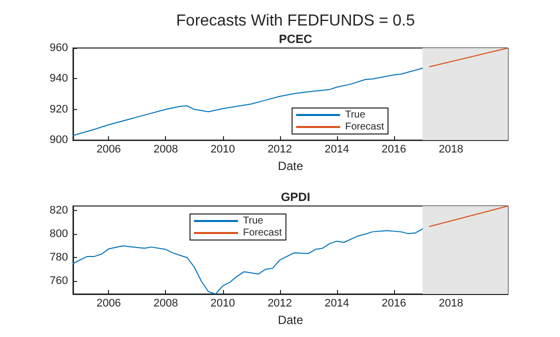 This screenshot has width=560, height=337. I want to click on y-tick-label: 760, so click(59, 281).